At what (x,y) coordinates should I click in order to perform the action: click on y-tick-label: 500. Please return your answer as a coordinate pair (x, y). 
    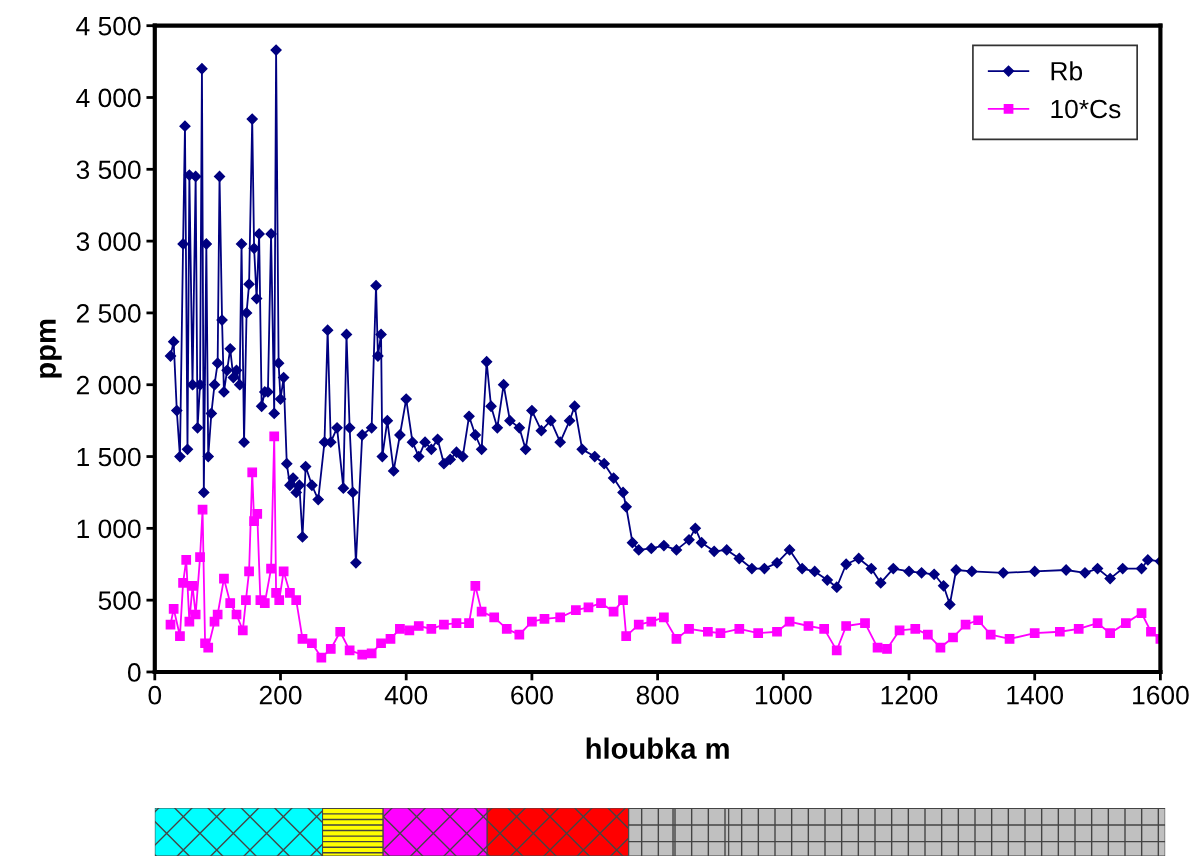
    Looking at the image, I should click on (119, 600).